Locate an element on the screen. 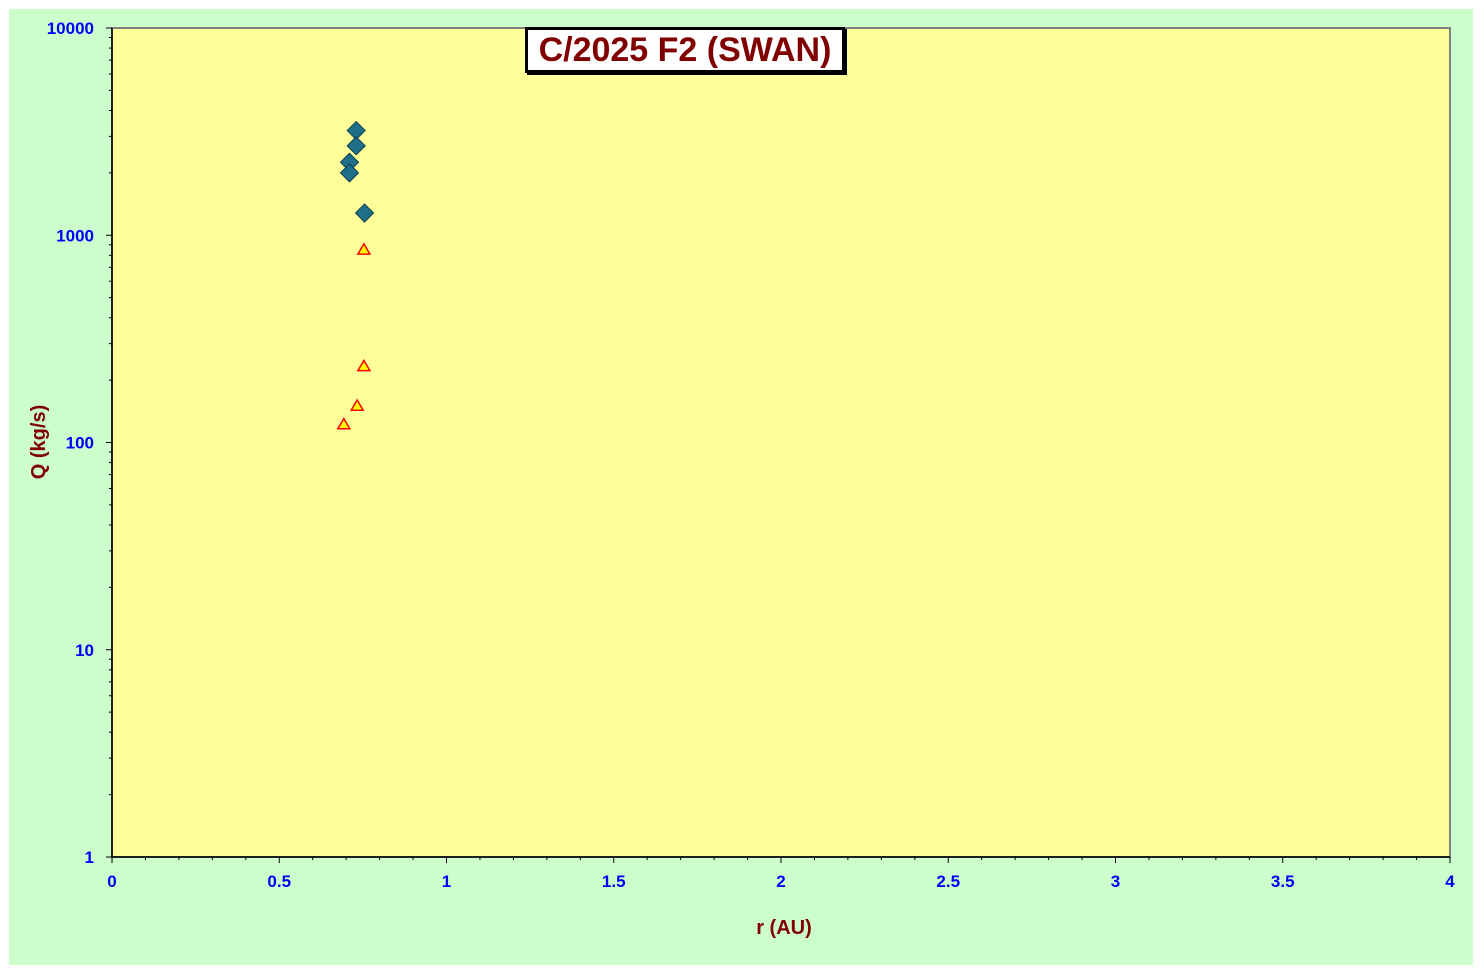 The image size is (1480, 973). x-tick-label: 3 is located at coordinates (1115, 881).